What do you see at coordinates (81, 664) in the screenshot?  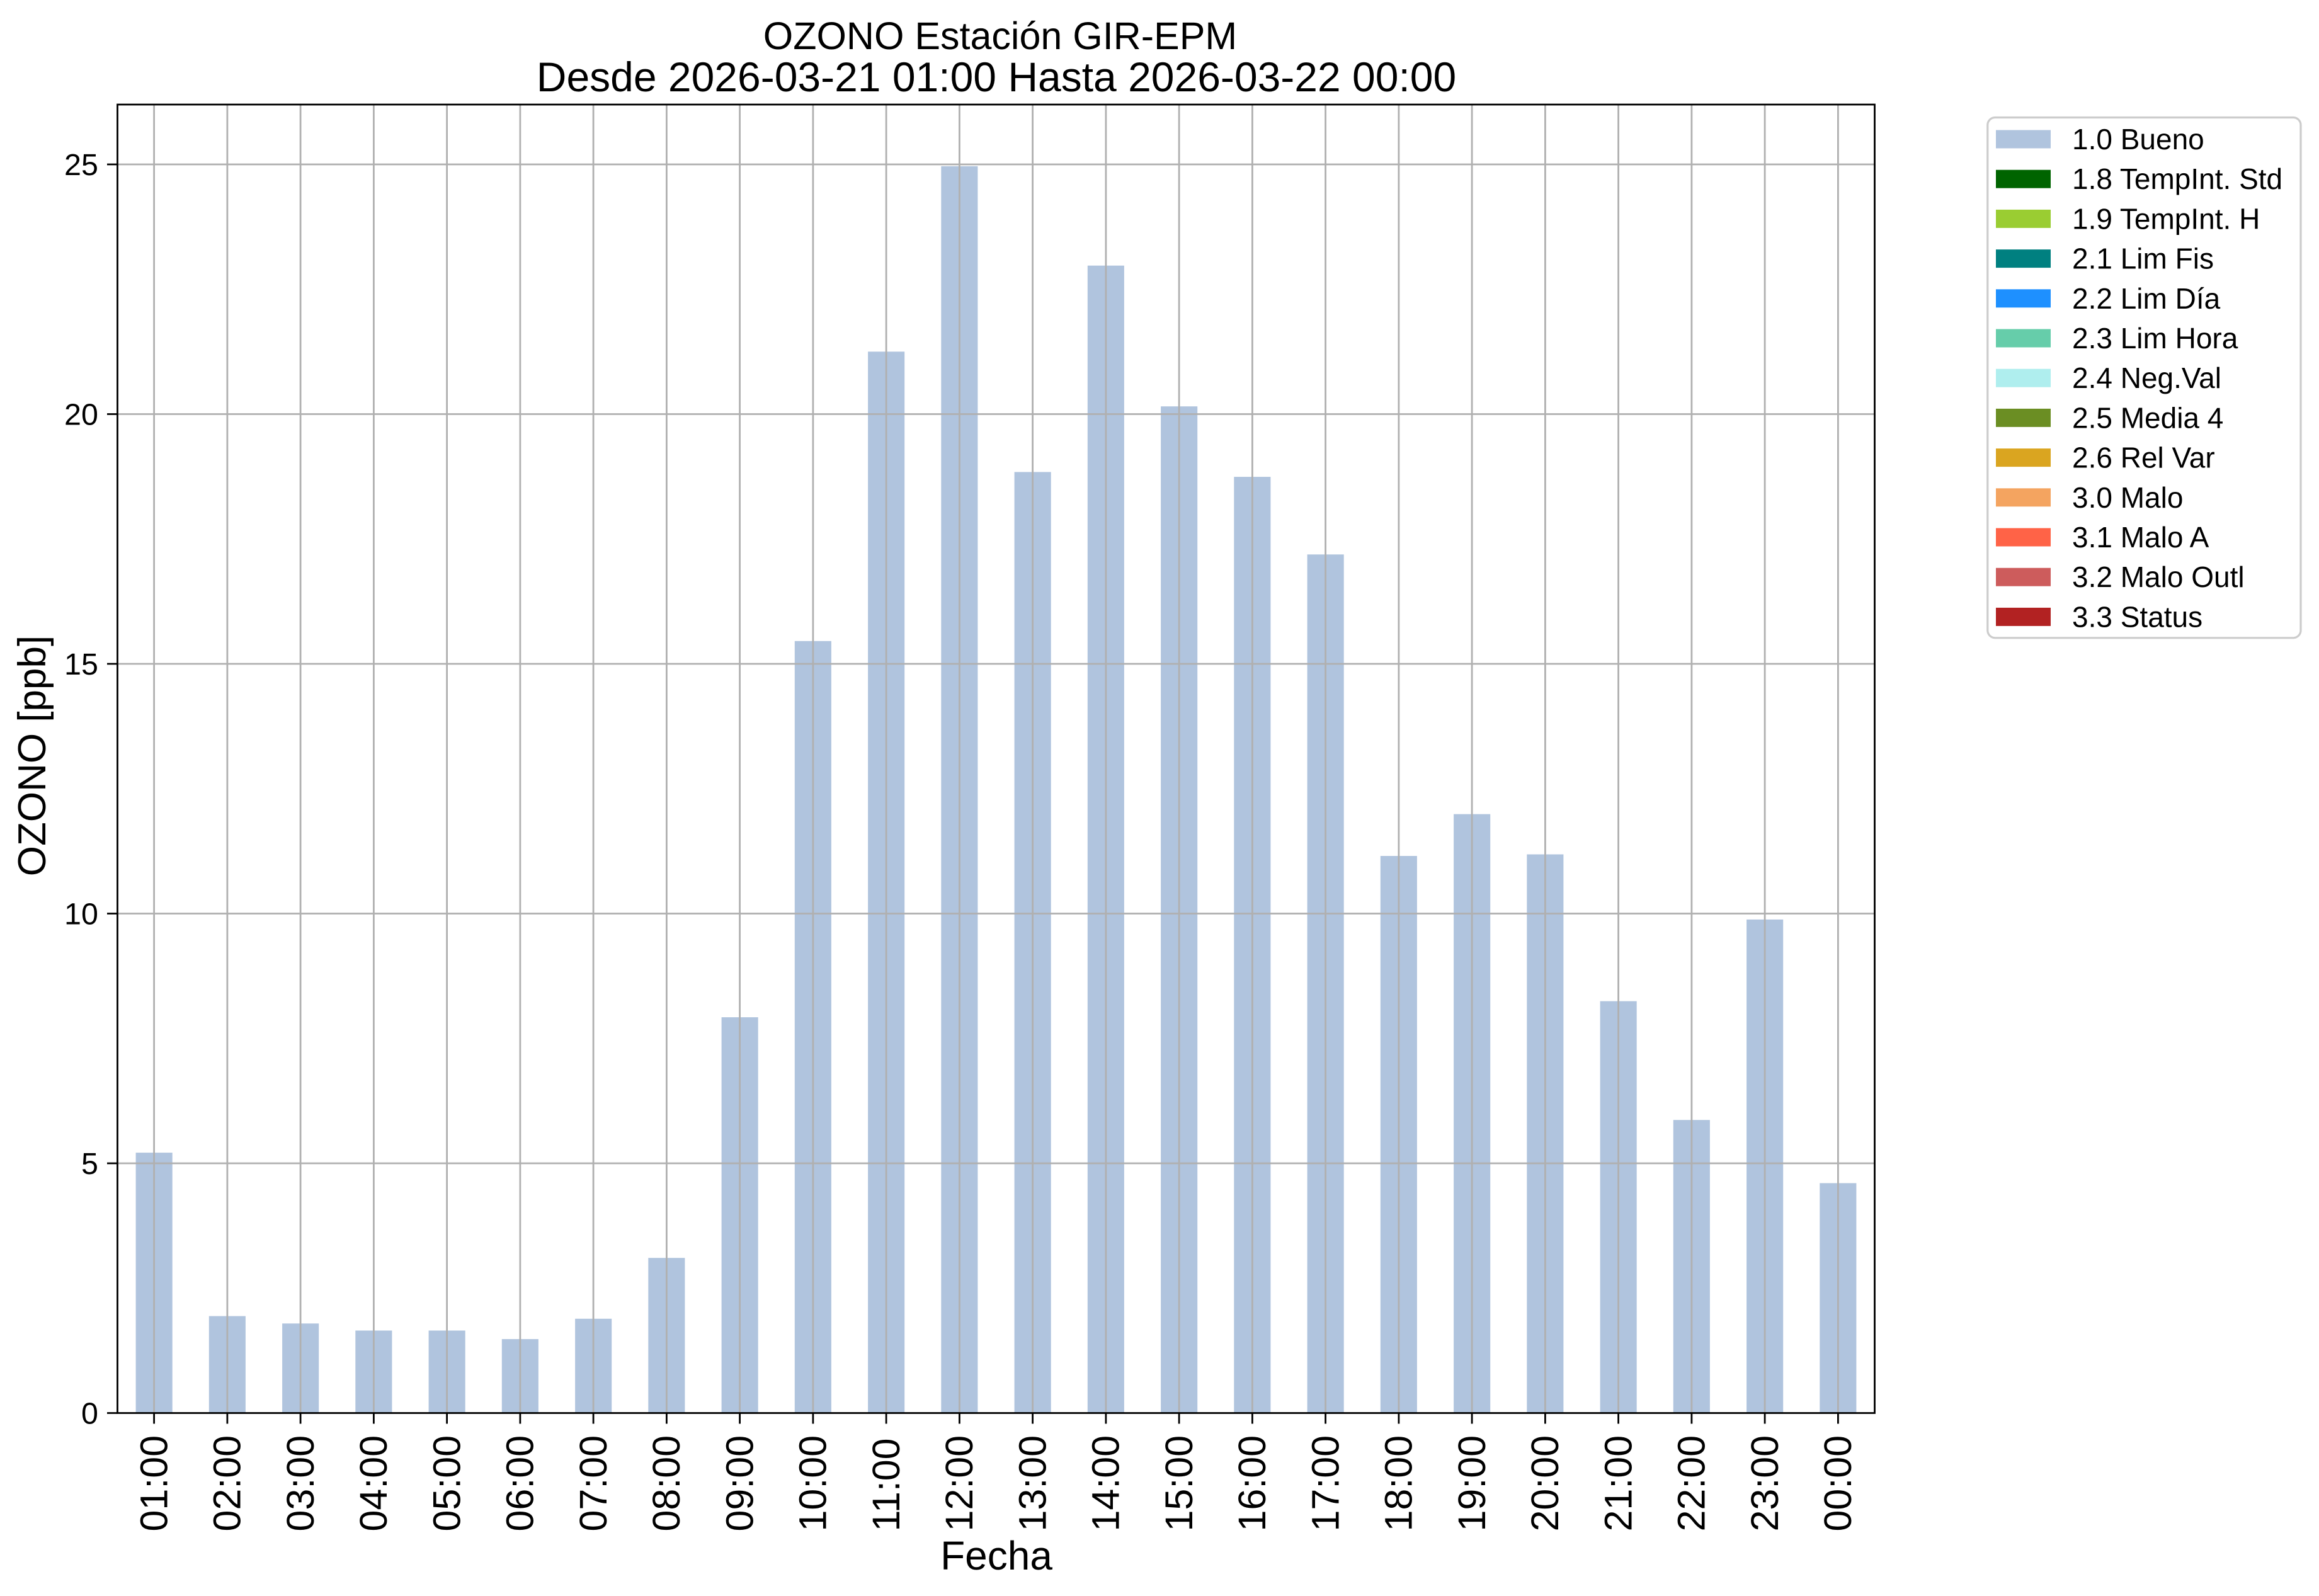 I see `svg-text: 15` at bounding box center [81, 664].